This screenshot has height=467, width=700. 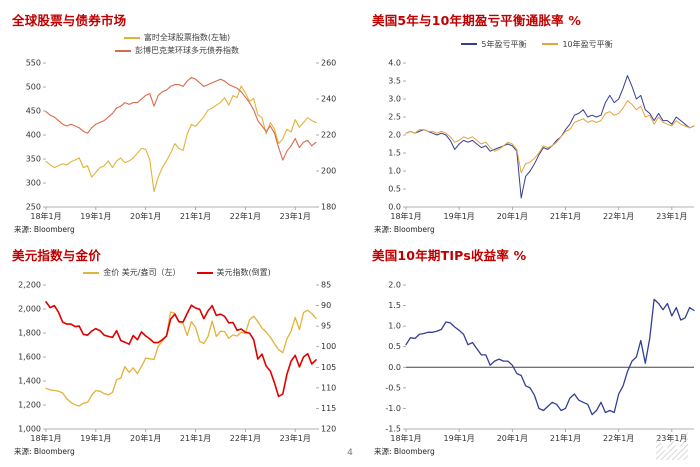 I want to click on svg-text: 550, so click(x=33, y=63).